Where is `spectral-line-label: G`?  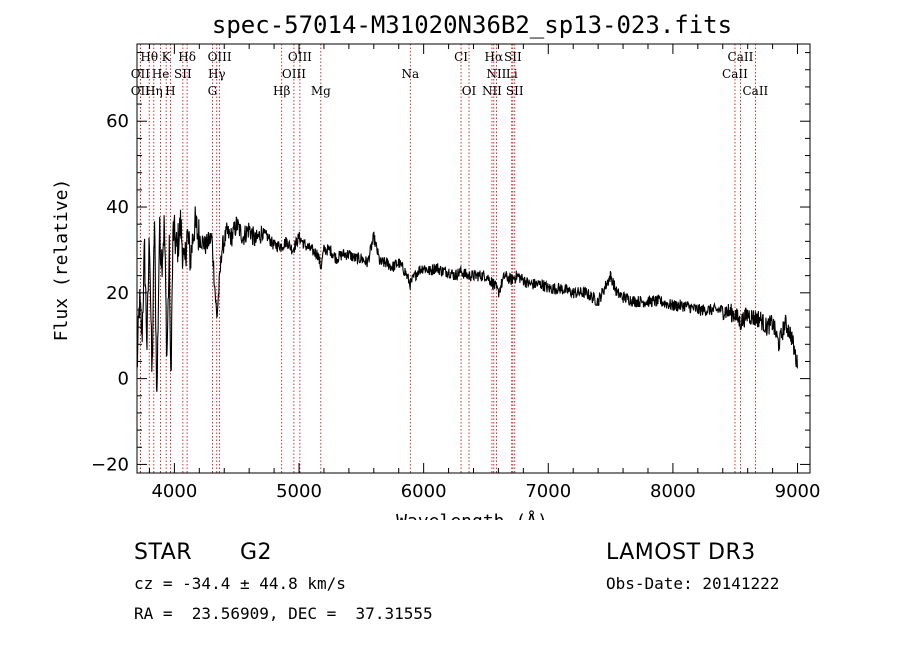
spectral-line-label: G is located at coordinates (213, 91).